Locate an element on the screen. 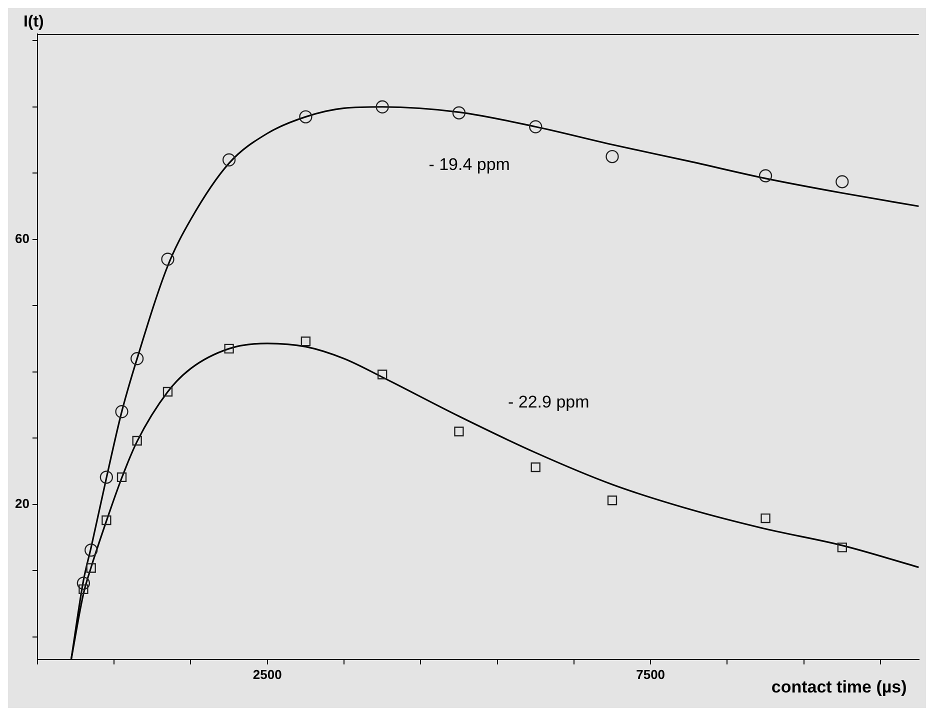 The height and width of the screenshot is (717, 934). y-axis-title: I(t) is located at coordinates (33, 21).